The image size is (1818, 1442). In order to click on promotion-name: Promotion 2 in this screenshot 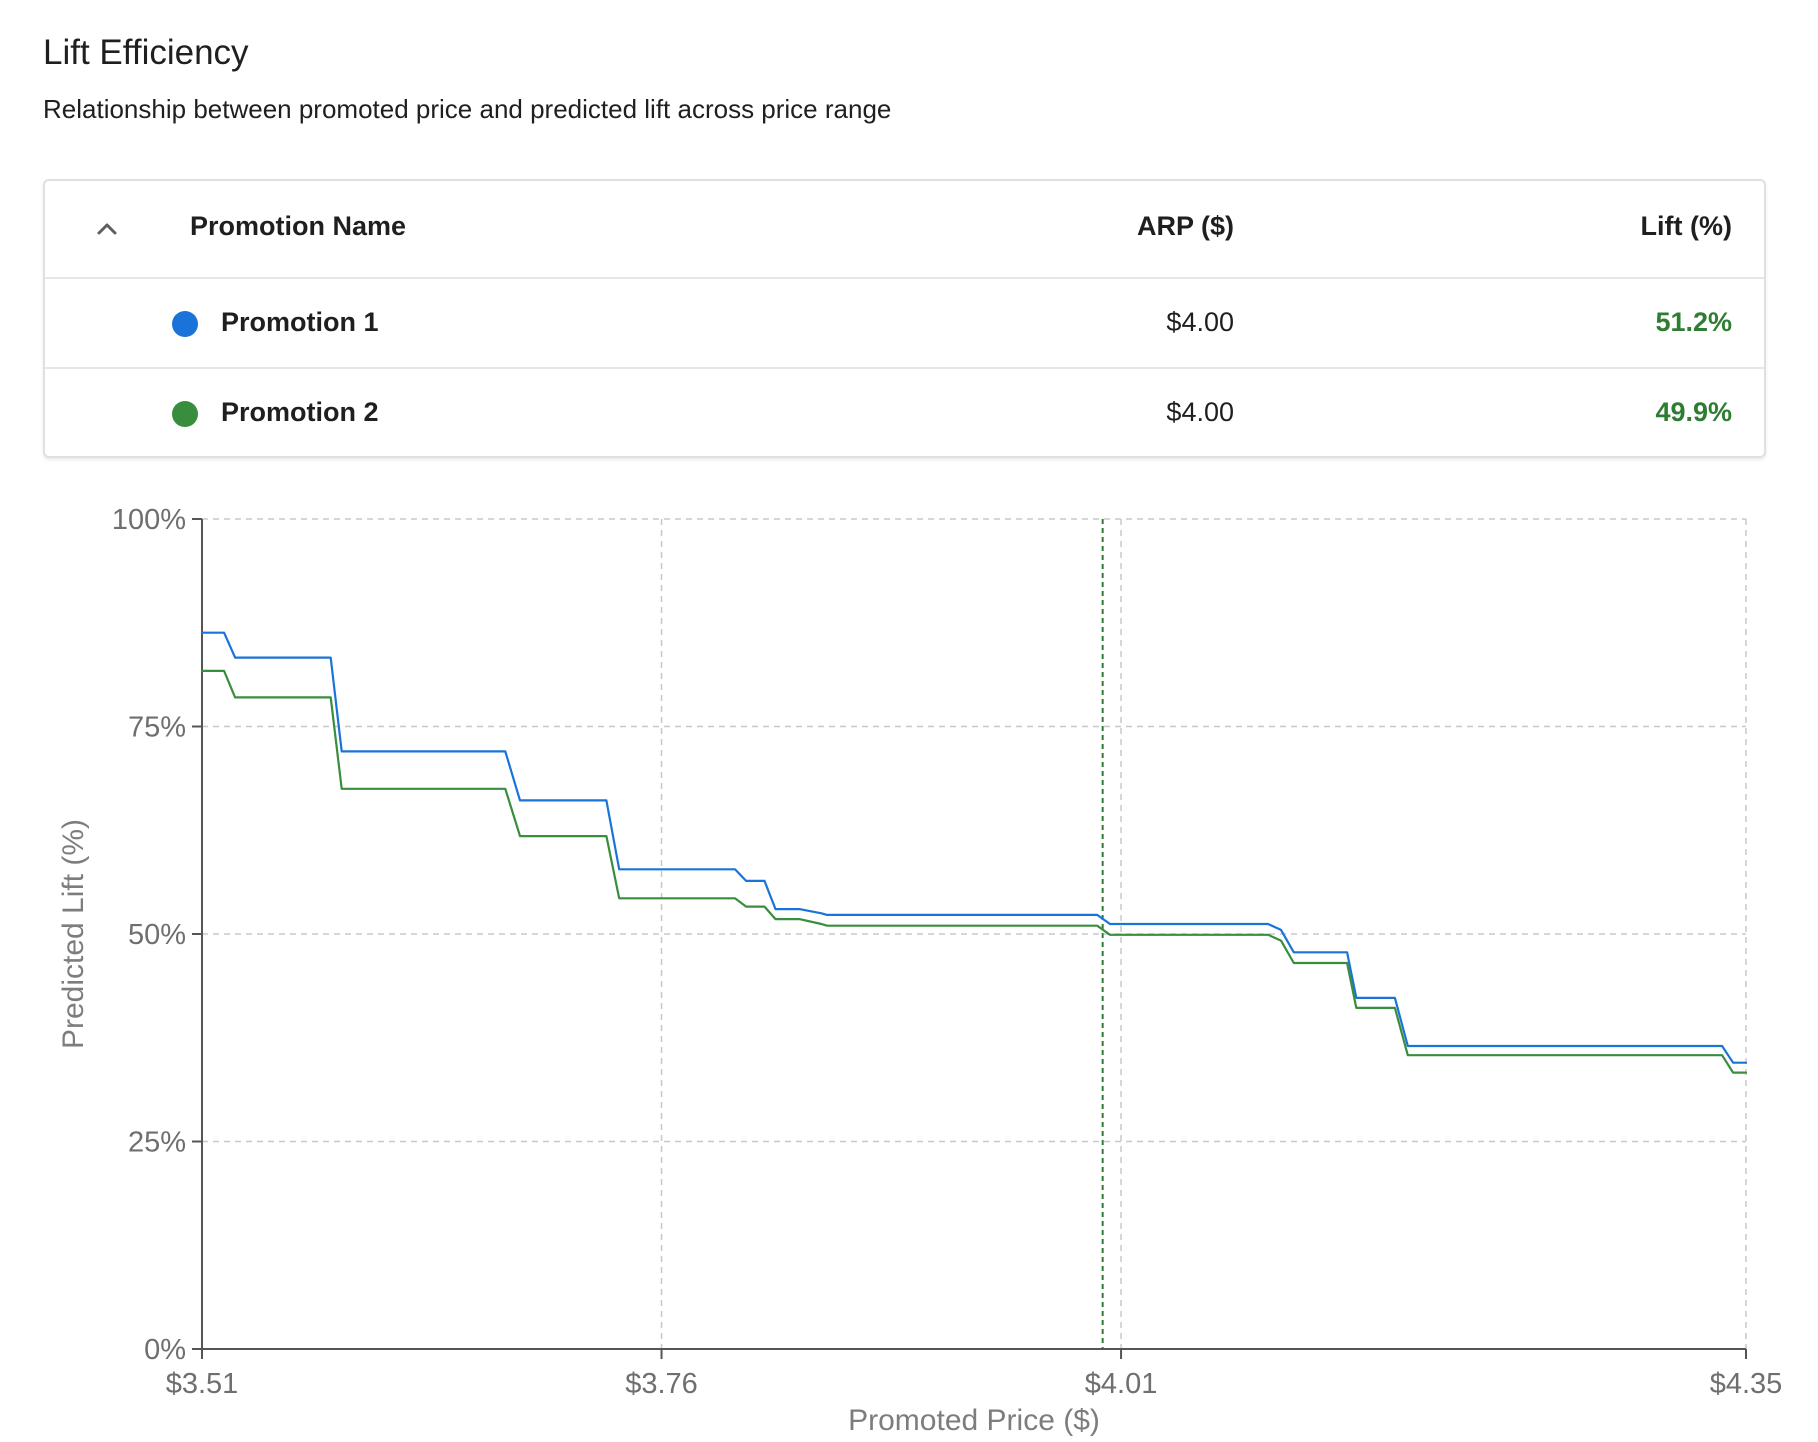, I will do `click(300, 412)`.